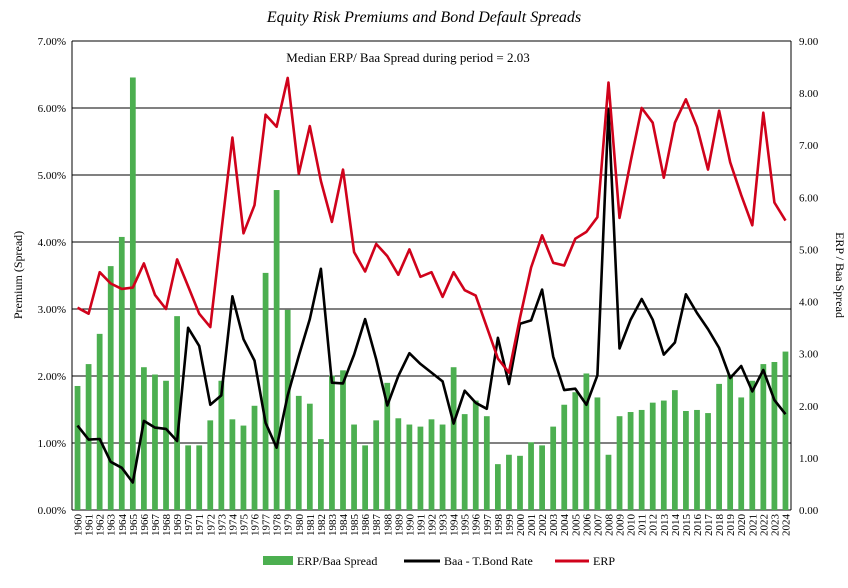 The height and width of the screenshot is (588, 848). What do you see at coordinates (621, 525) in the screenshot?
I see `x-tick-label: 2009` at bounding box center [621, 525].